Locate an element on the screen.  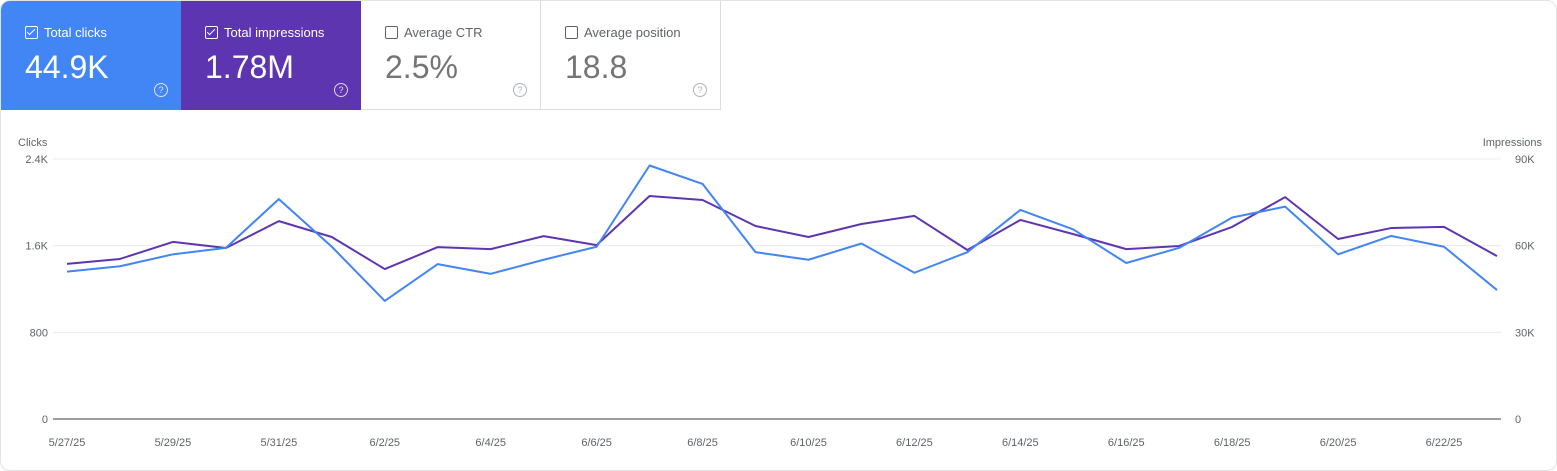
x-tick-label: 6/4/25 is located at coordinates (490, 443).